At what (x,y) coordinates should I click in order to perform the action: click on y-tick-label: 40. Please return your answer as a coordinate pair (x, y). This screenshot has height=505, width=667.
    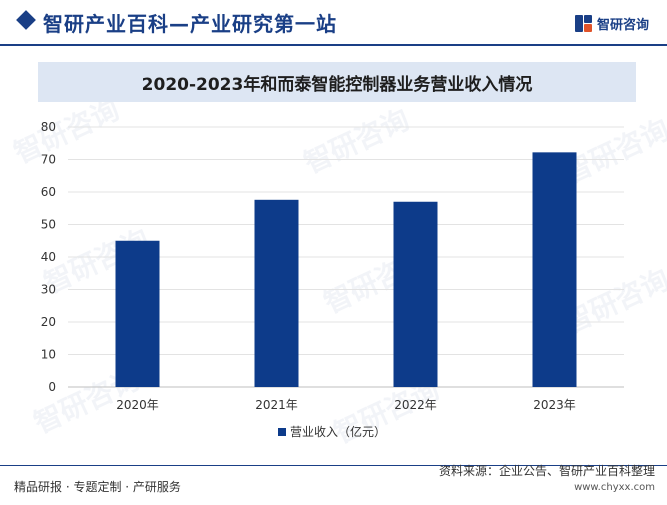
    Looking at the image, I should click on (48, 257).